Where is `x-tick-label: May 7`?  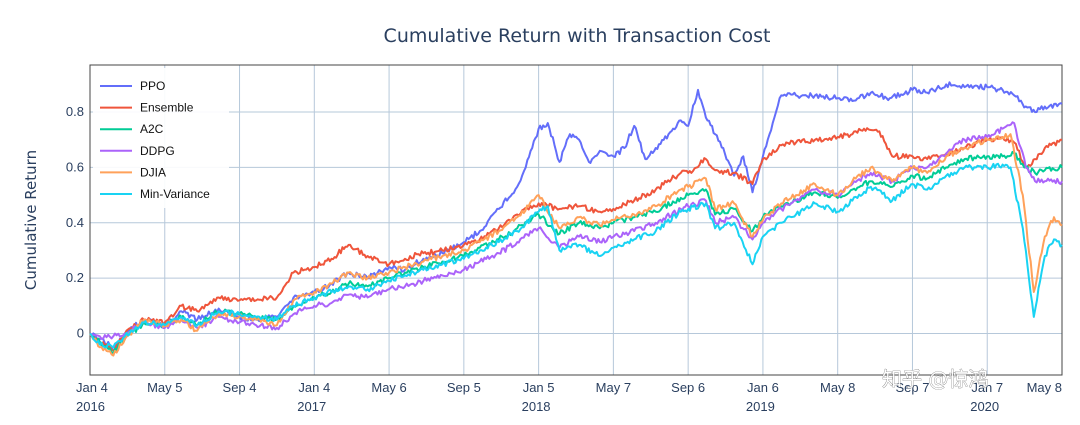
x-tick-label: May 7 is located at coordinates (613, 387).